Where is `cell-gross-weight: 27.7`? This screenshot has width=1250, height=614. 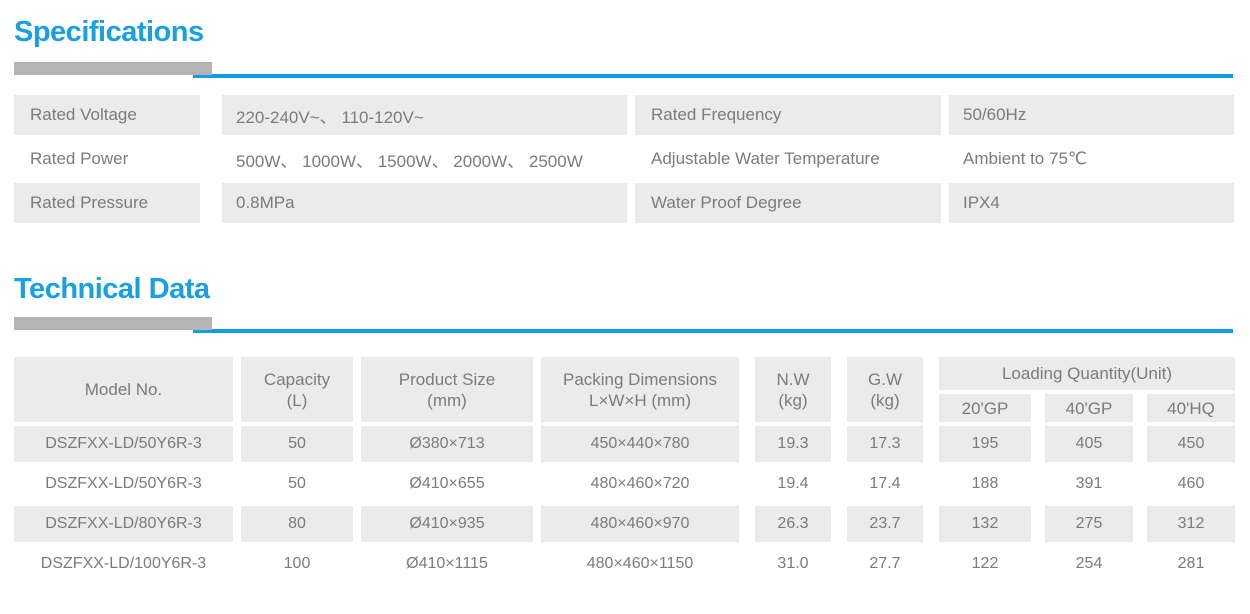
cell-gross-weight: 27.7 is located at coordinates (885, 564).